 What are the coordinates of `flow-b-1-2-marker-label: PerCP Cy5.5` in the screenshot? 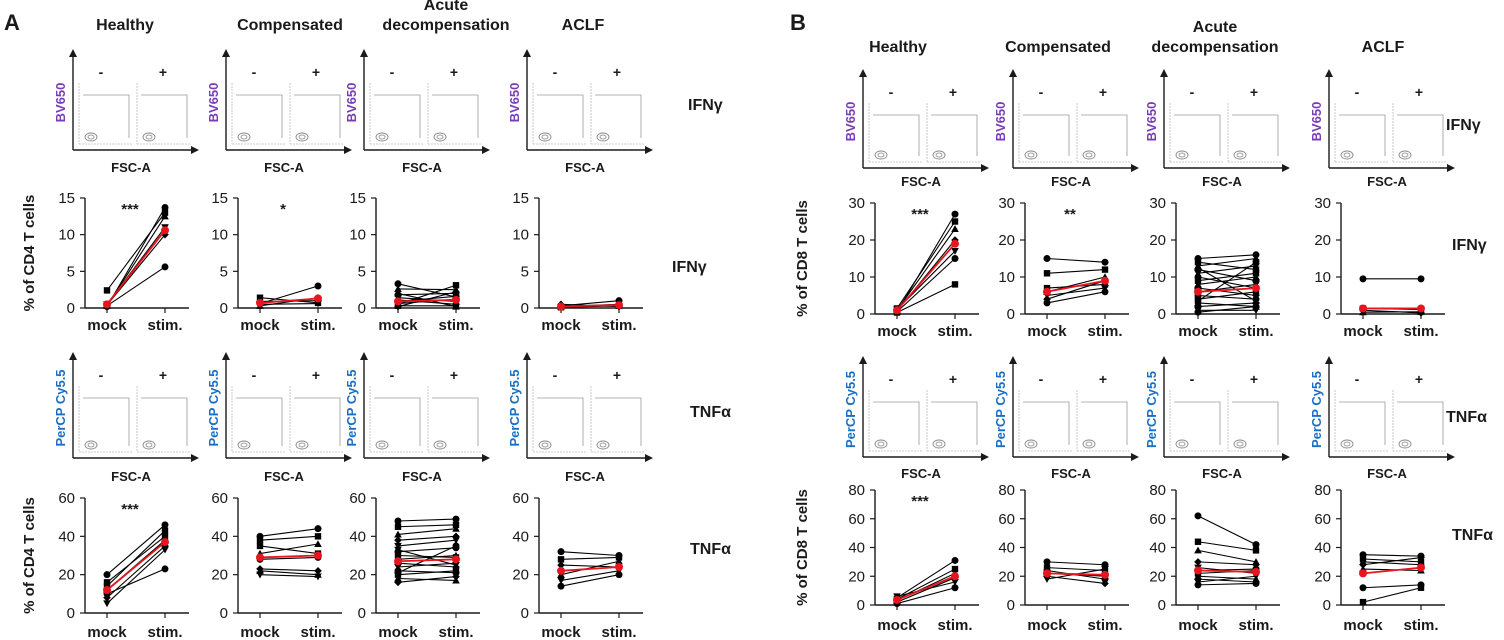 It's located at (1151, 409).